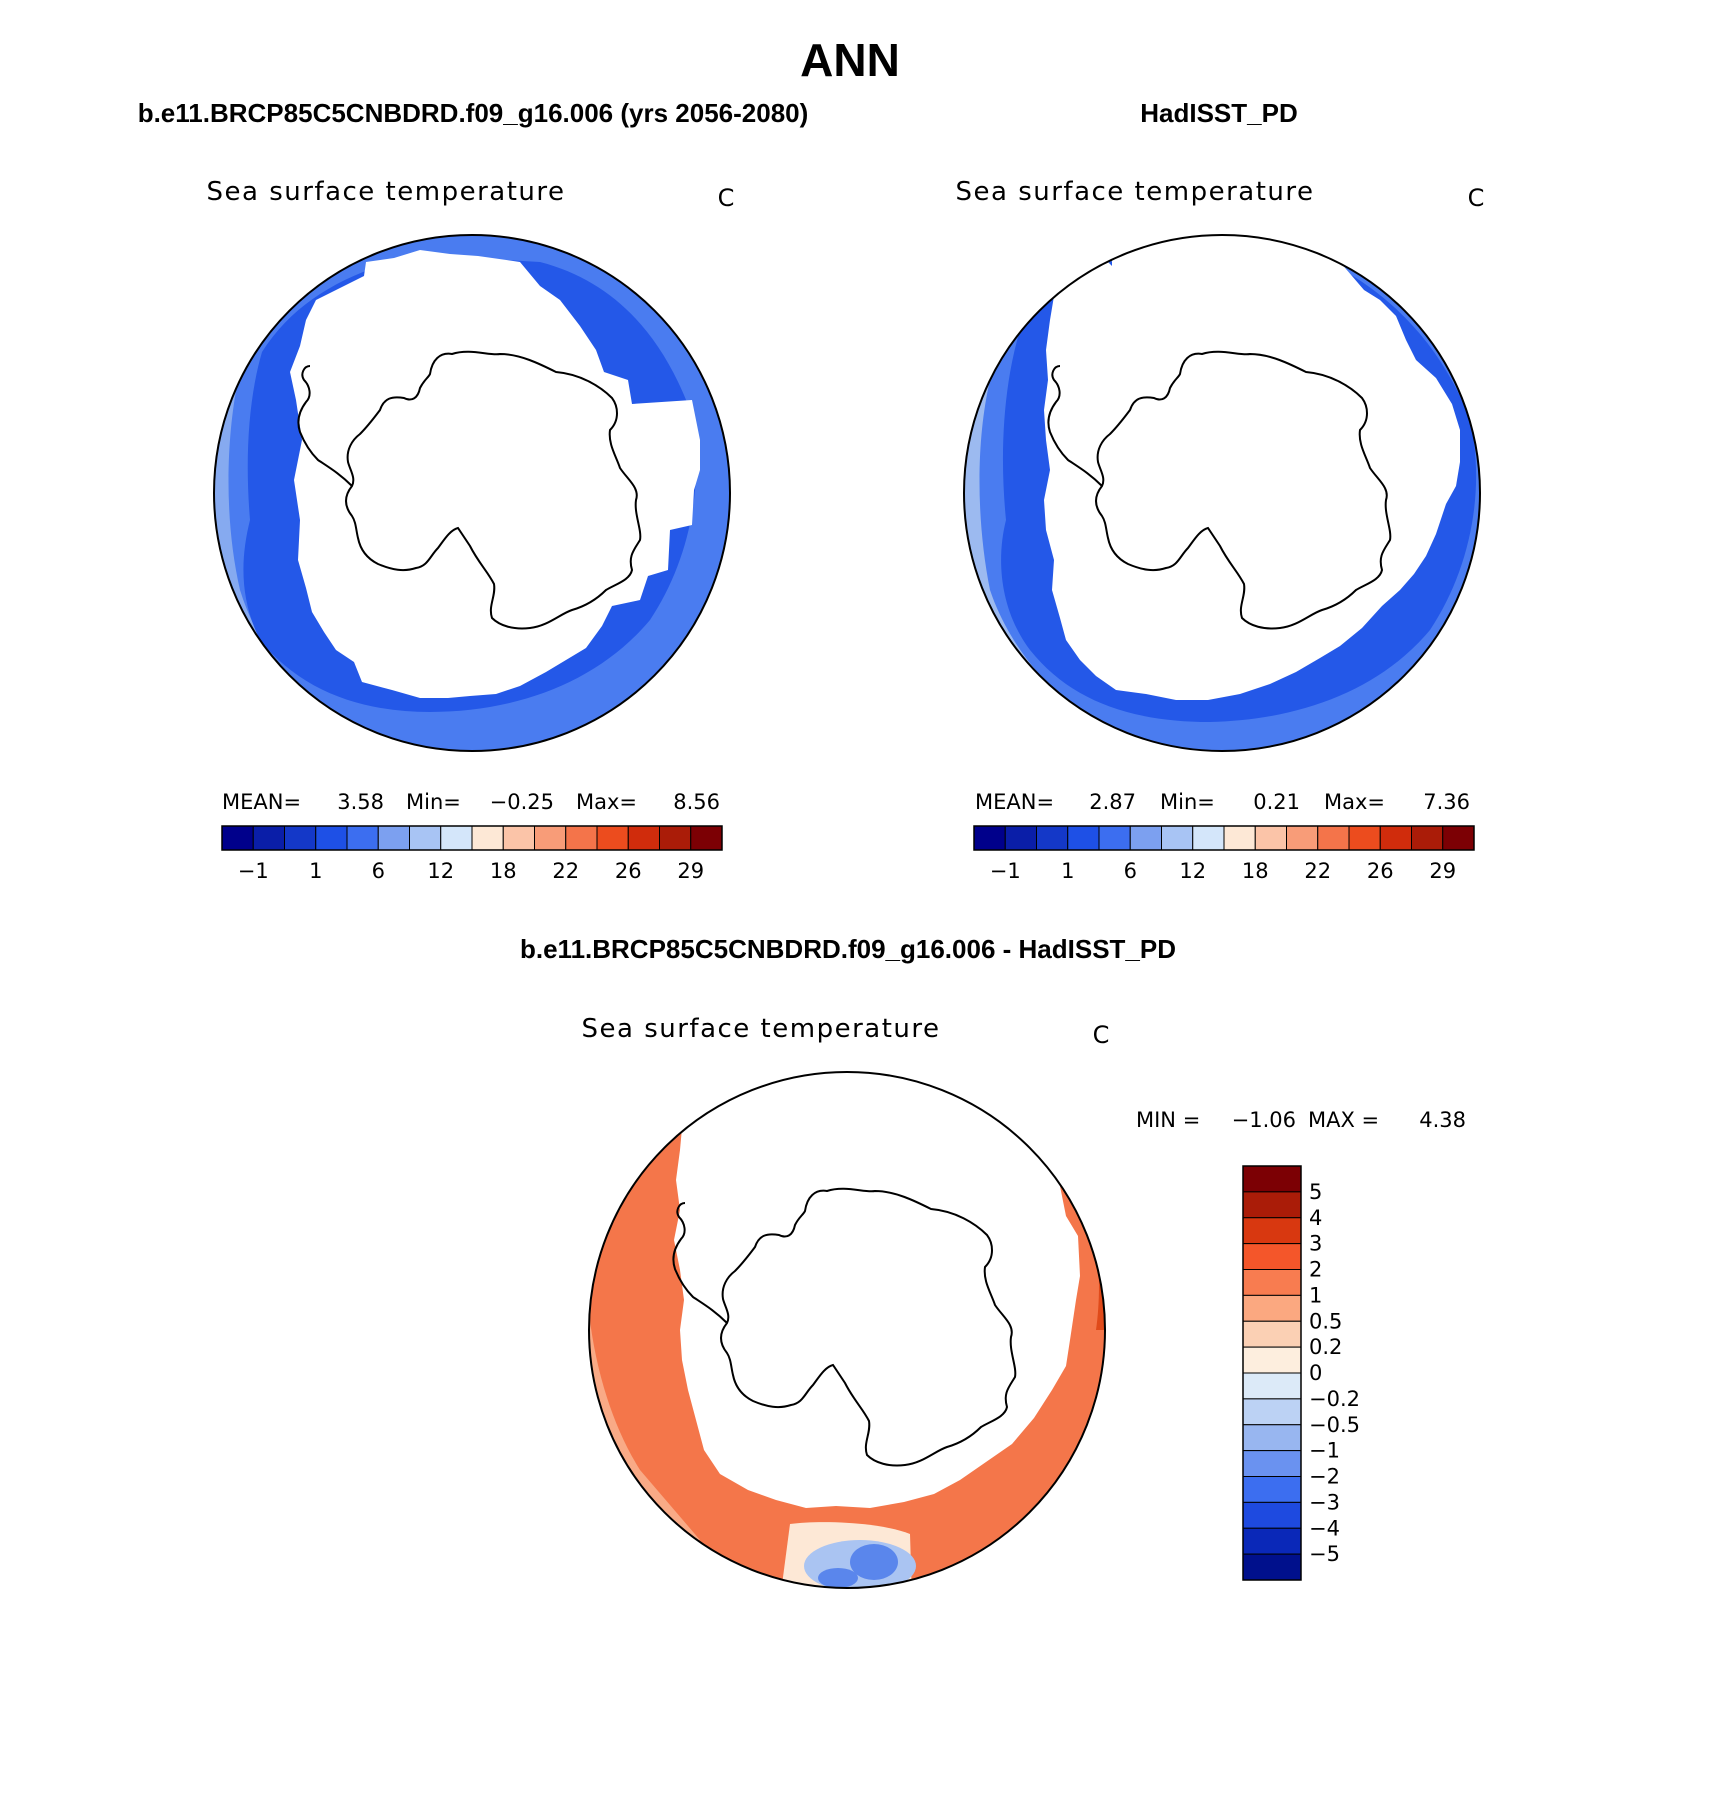 The width and height of the screenshot is (1710, 1803). Describe the element at coordinates (1135, 192) in the screenshot. I see `panel-obs-subtitle: Sea surface temperature` at that location.